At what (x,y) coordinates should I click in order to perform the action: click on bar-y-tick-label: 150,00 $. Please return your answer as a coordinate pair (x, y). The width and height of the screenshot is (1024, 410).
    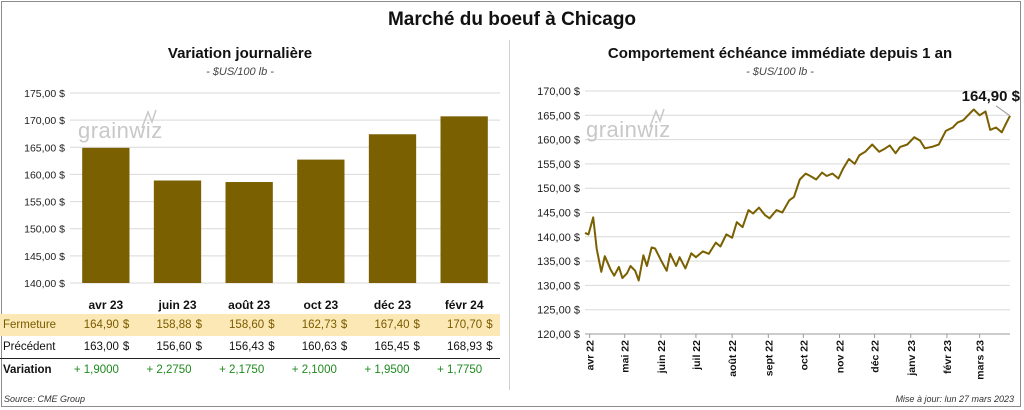
    Looking at the image, I should click on (44, 230).